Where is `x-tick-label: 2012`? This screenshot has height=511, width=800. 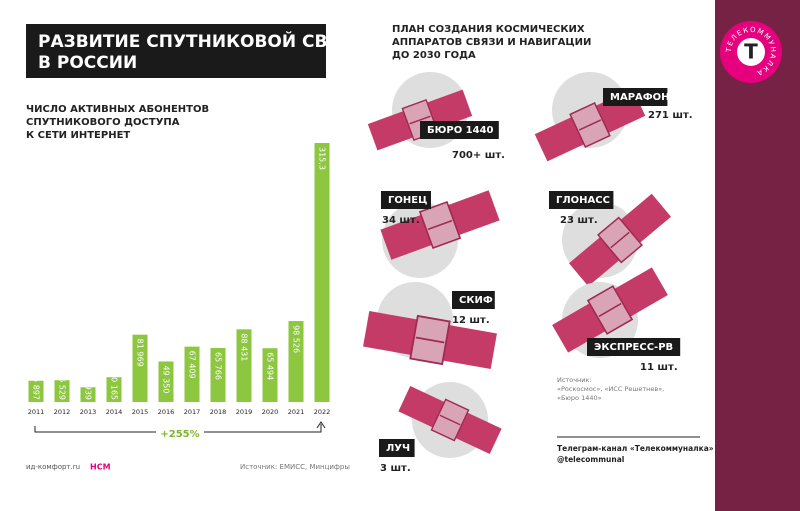
x-tick-label: 2012 is located at coordinates (62, 412).